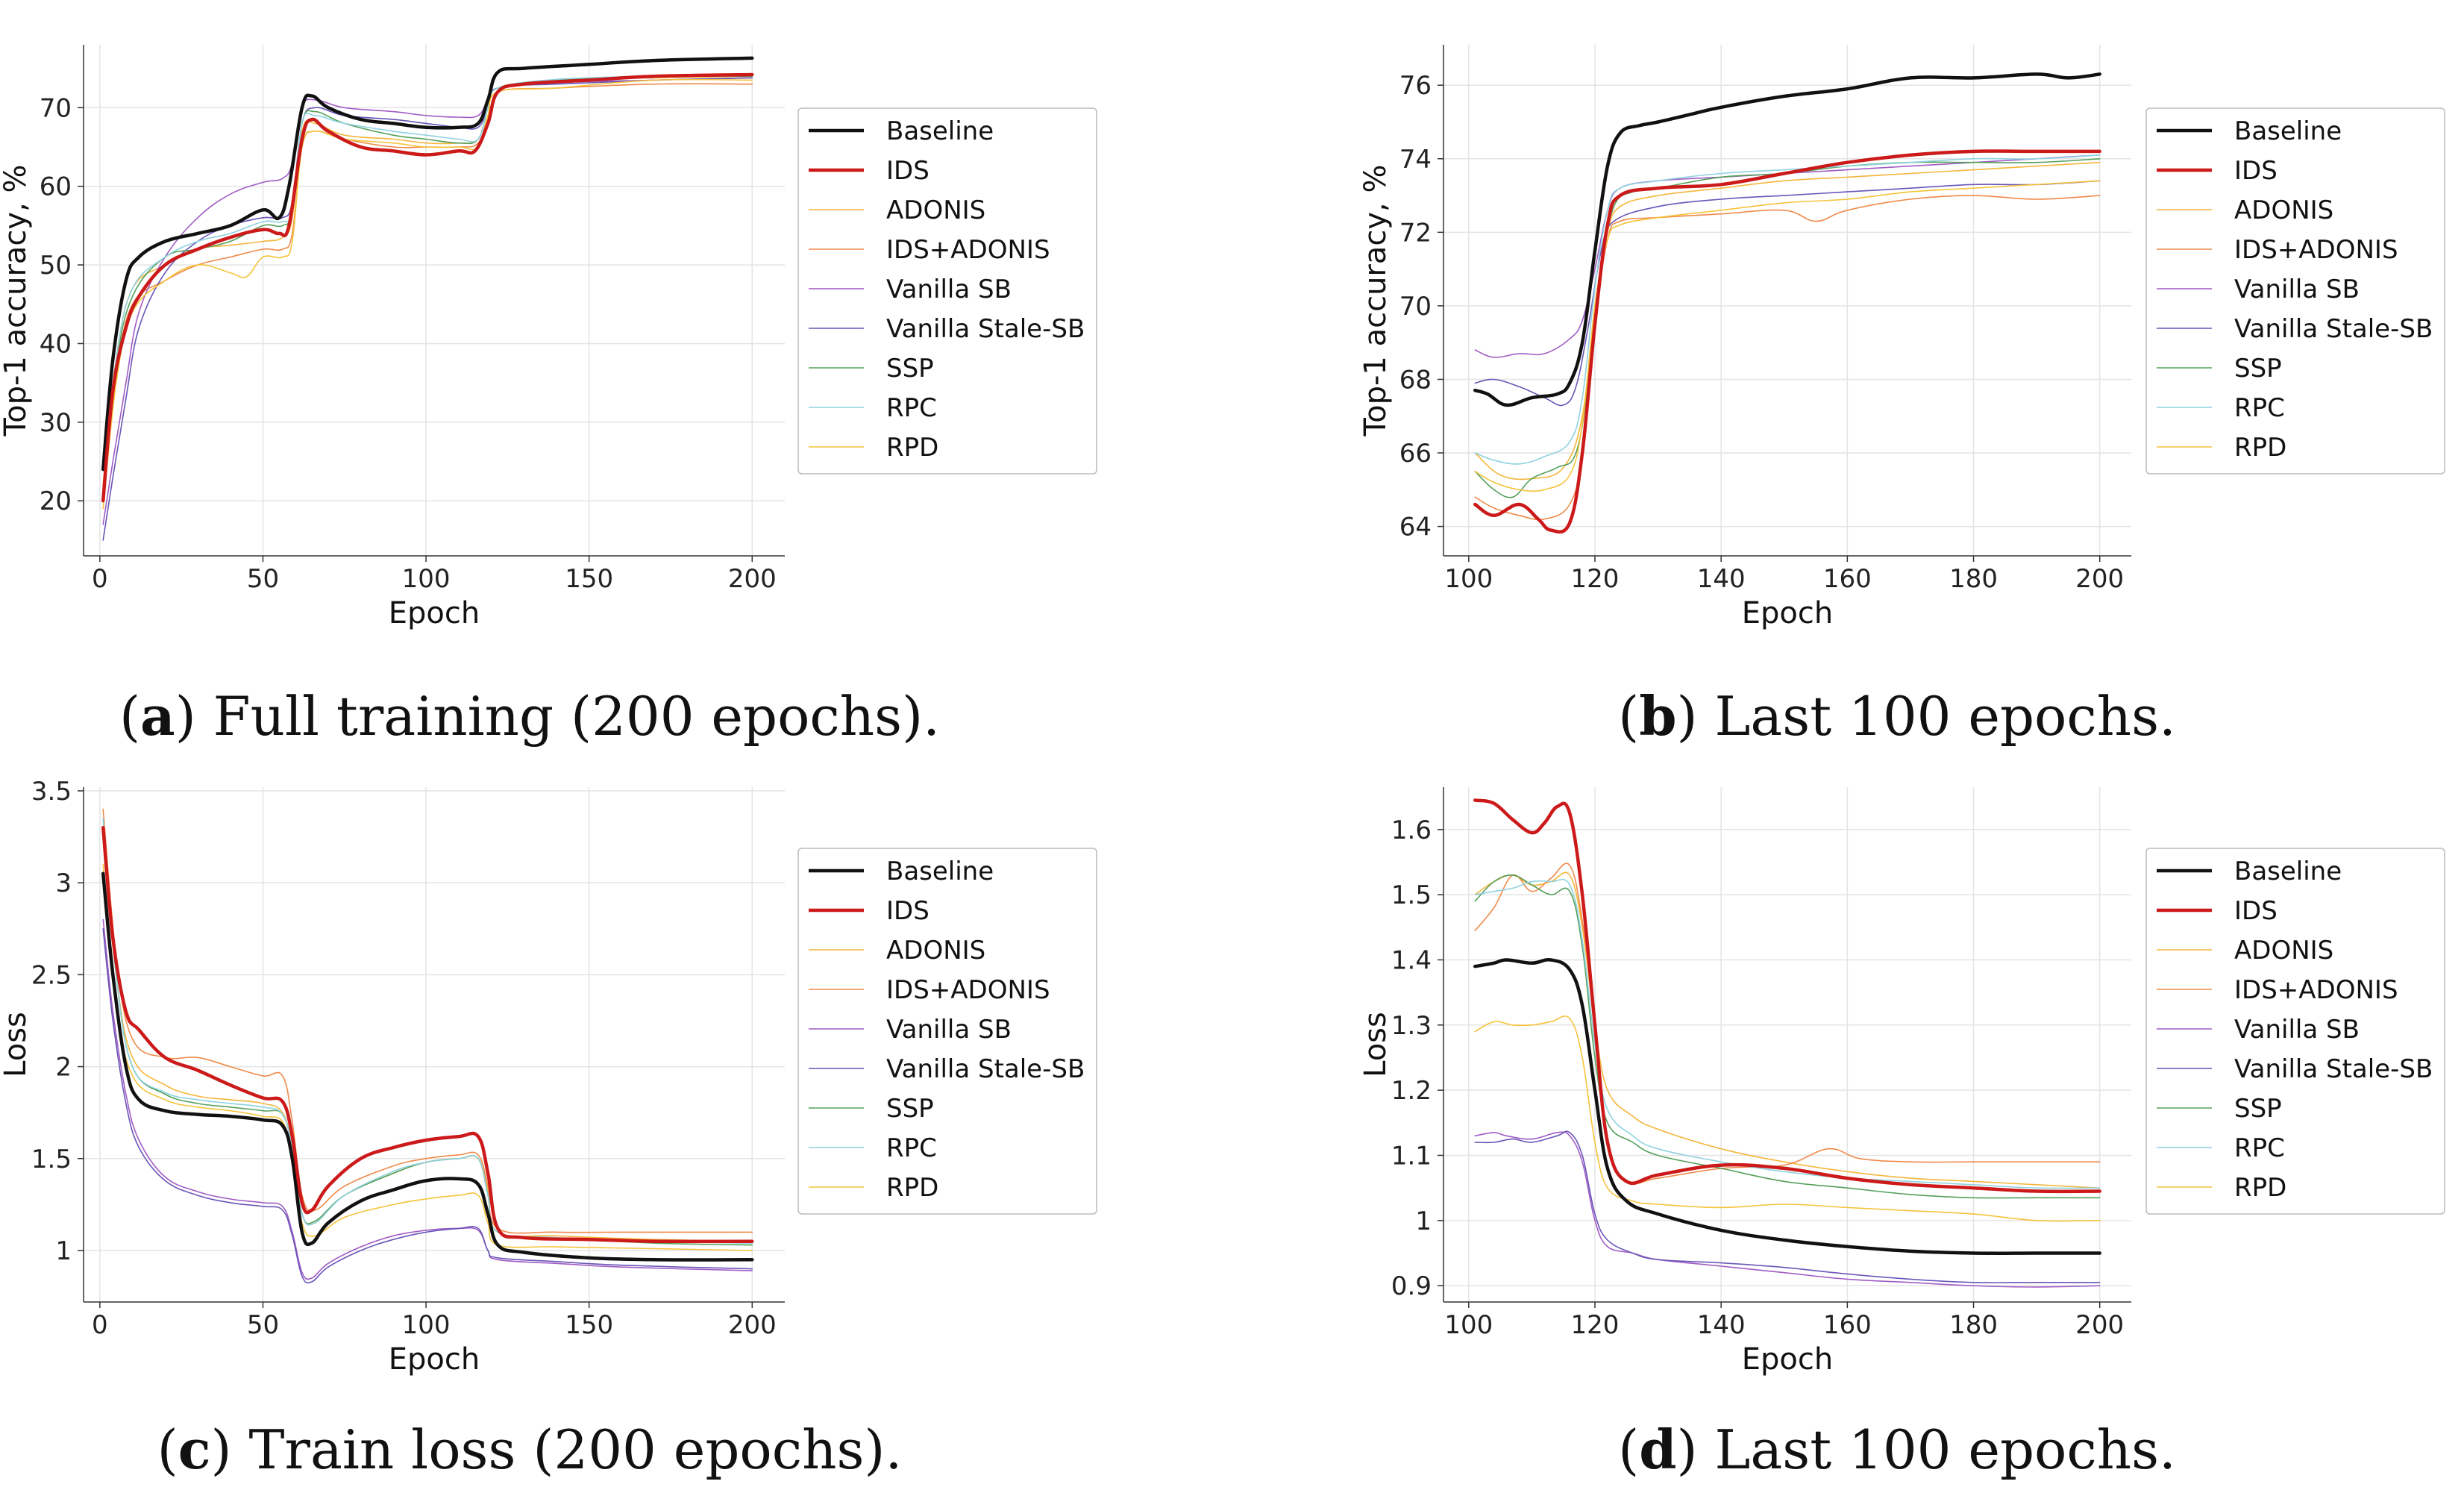 This screenshot has height=1493, width=2464. I want to click on y-tick-label: 64, so click(1415, 527).